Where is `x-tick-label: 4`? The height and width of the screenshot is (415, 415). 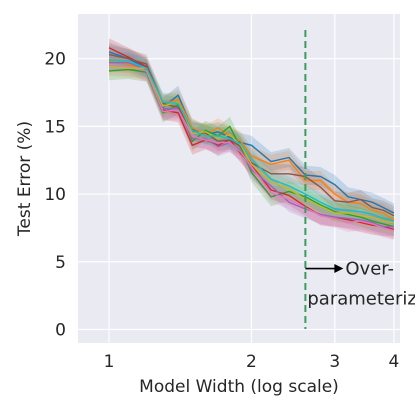
x-tick-label: 4 is located at coordinates (394, 362).